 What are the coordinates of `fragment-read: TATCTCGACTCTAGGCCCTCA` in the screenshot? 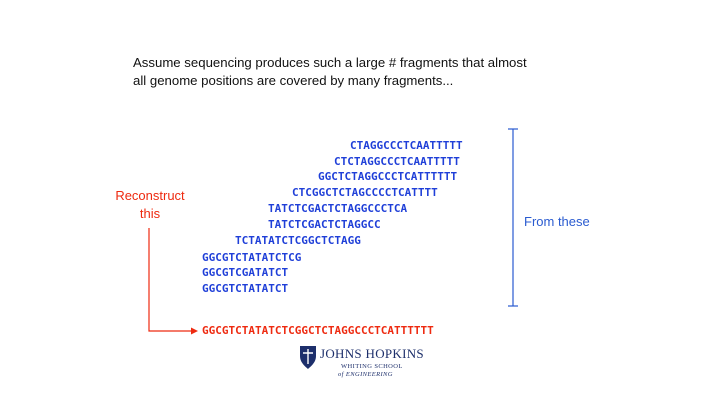 It's located at (338, 208).